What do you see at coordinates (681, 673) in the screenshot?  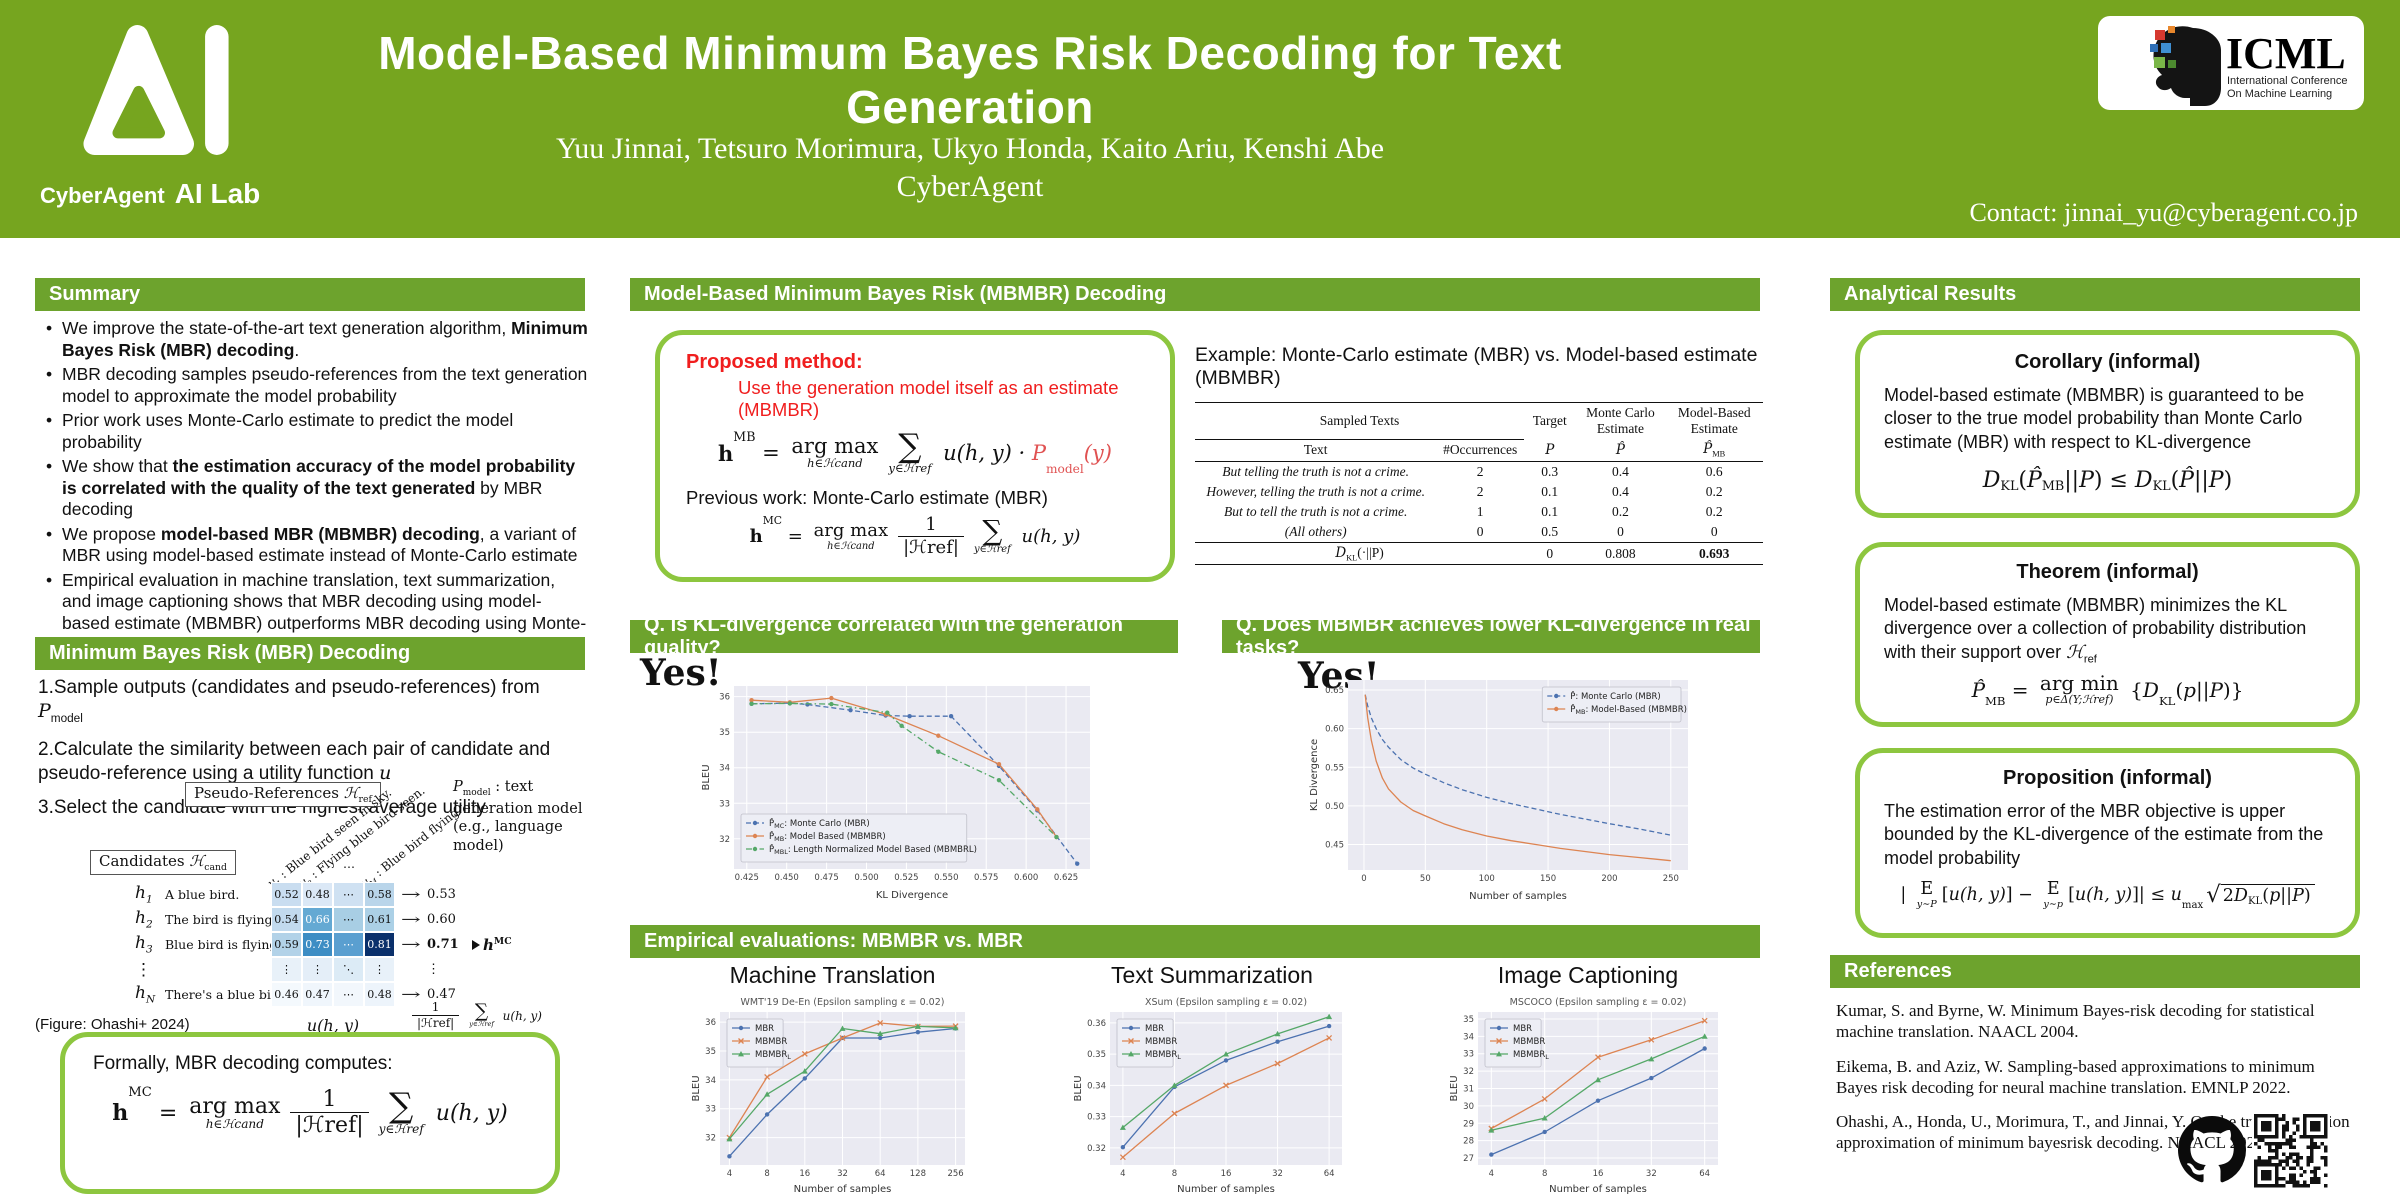 I see `q1-answer: Yes!` at bounding box center [681, 673].